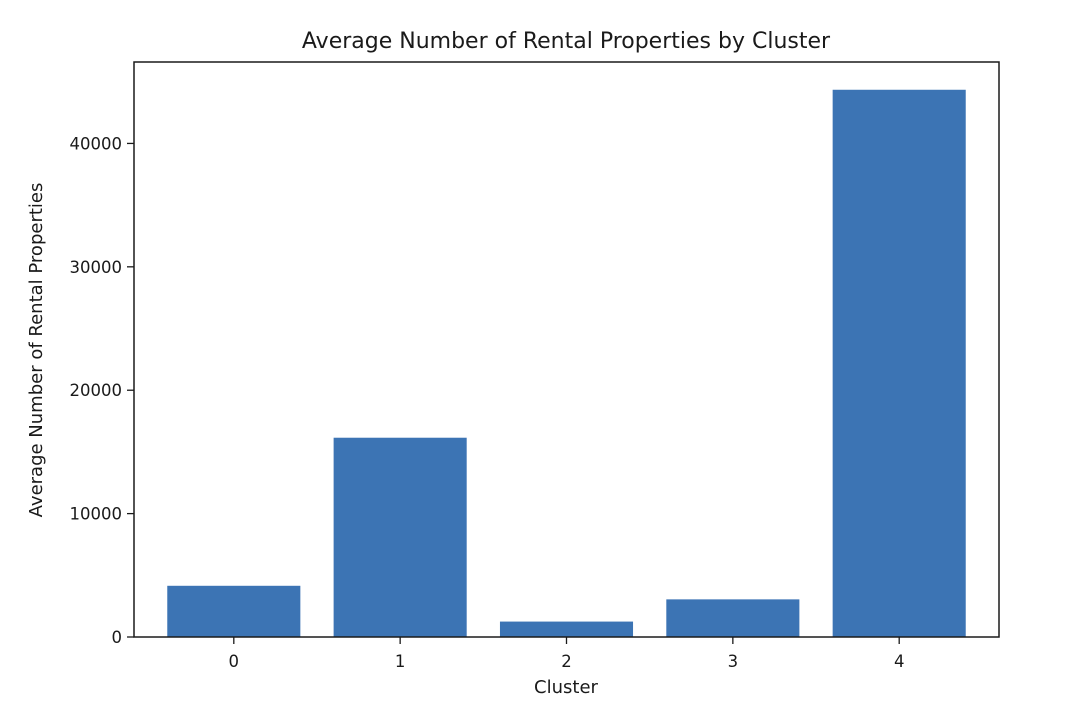  I want to click on x-tick-label: 3, so click(733, 661).